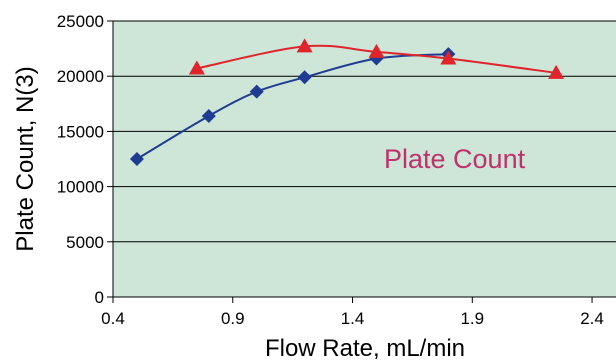  I want to click on y-tick-label: 5000, so click(85, 242).